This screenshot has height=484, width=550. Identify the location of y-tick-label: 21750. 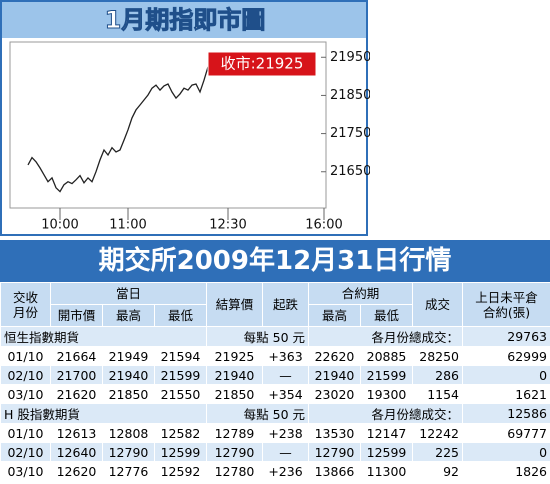
(350, 133).